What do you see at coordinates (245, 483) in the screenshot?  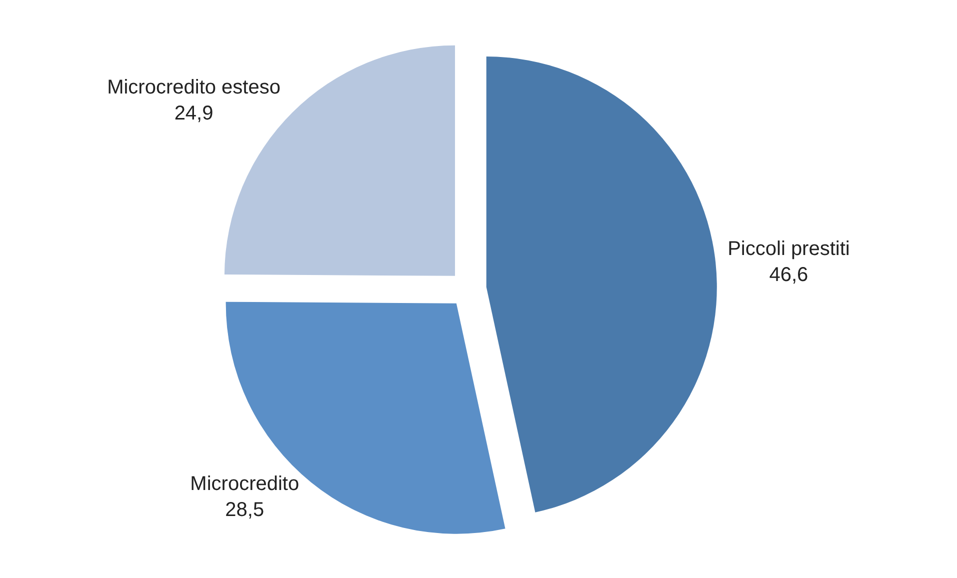 I see `slice-label: Microcredito` at bounding box center [245, 483].